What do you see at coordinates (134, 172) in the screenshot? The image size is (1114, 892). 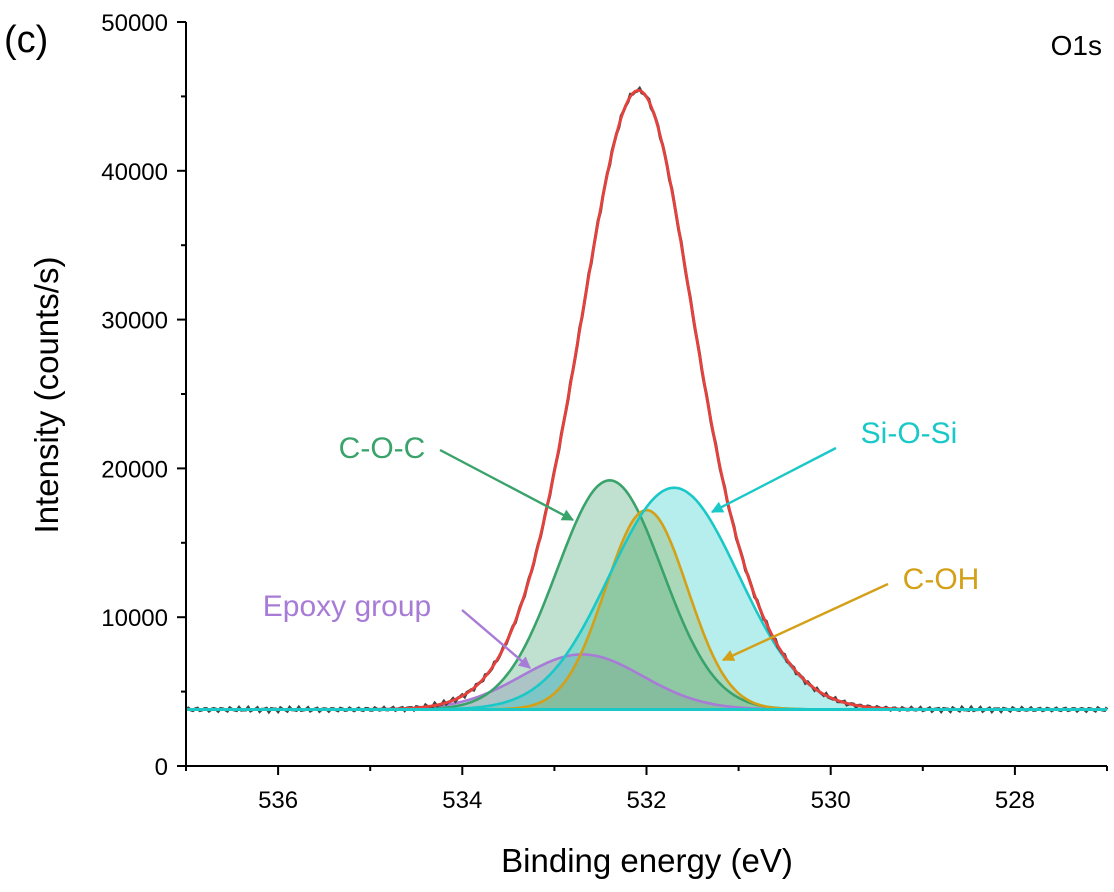 I see `y-tick-label: 40000` at bounding box center [134, 172].